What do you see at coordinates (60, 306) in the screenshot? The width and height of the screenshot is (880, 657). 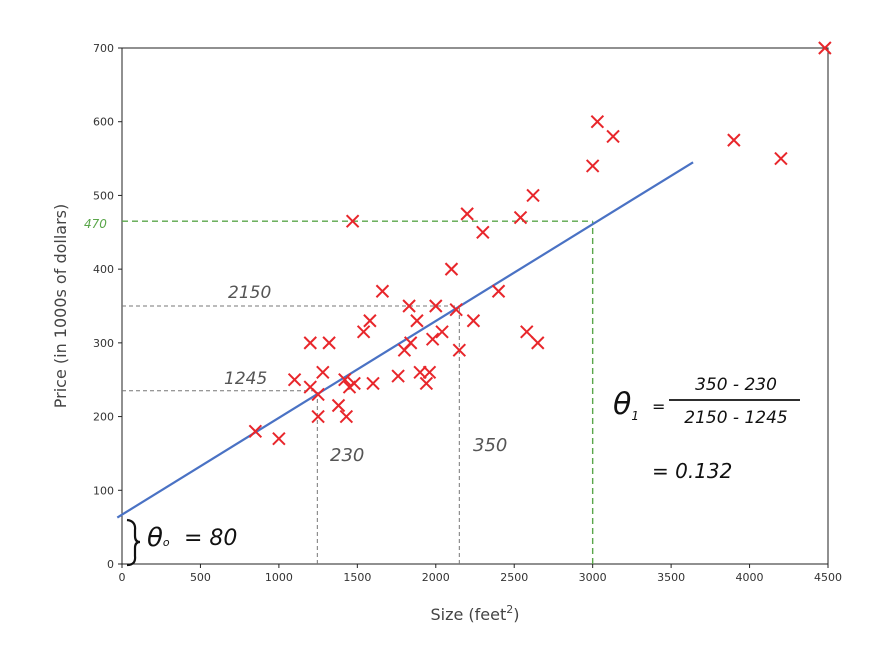 I see `y-axis-title: Price (in 1000s of dollars)` at bounding box center [60, 306].